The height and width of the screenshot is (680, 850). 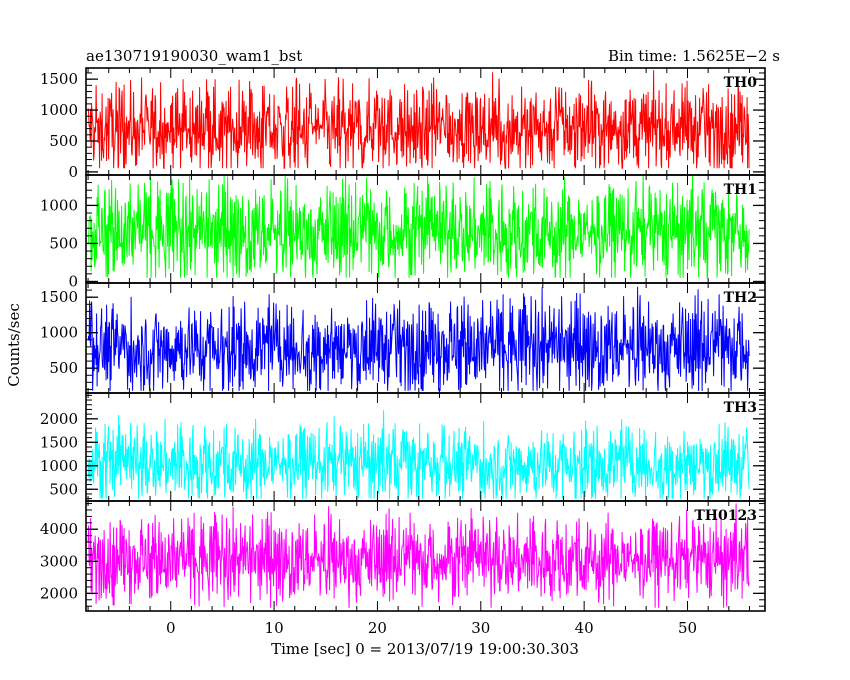 I want to click on x-tick-label: 50, so click(x=687, y=628).